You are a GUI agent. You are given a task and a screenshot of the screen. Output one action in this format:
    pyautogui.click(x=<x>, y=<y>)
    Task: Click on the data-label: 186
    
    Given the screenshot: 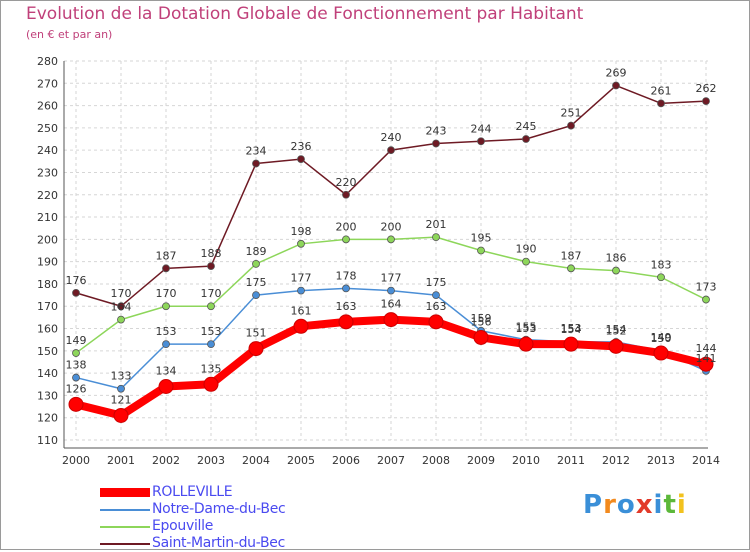 What is the action you would take?
    pyautogui.click(x=616, y=258)
    